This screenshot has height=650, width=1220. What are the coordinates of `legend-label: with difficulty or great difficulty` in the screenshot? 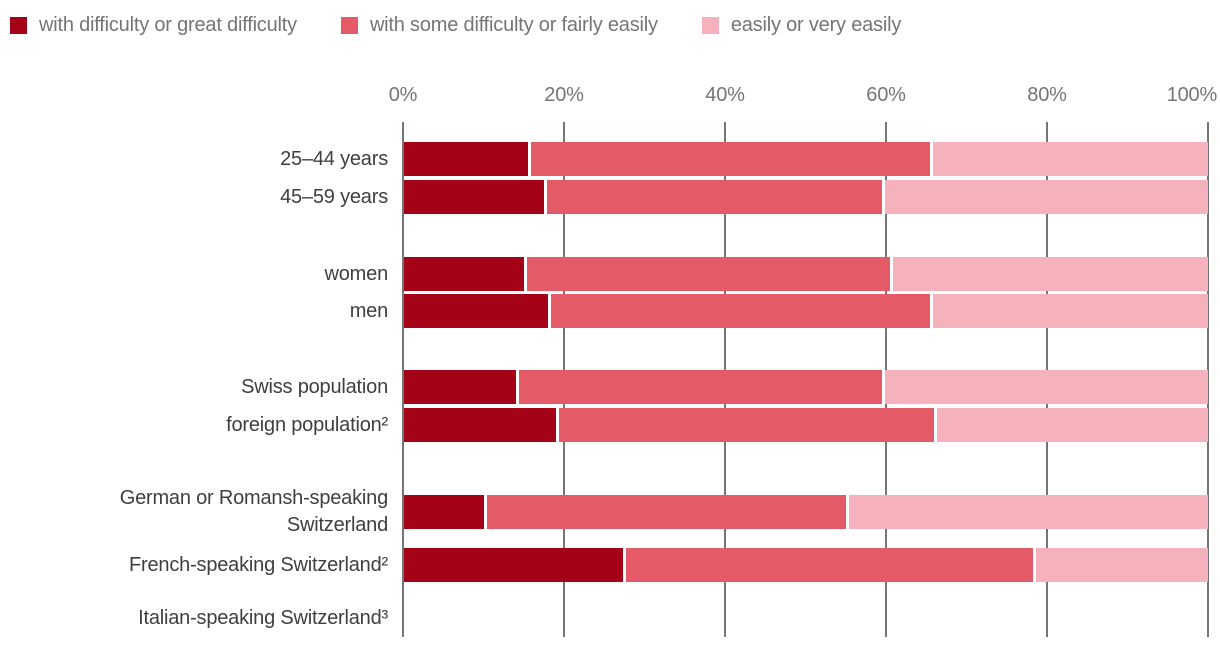 It's located at (168, 25).